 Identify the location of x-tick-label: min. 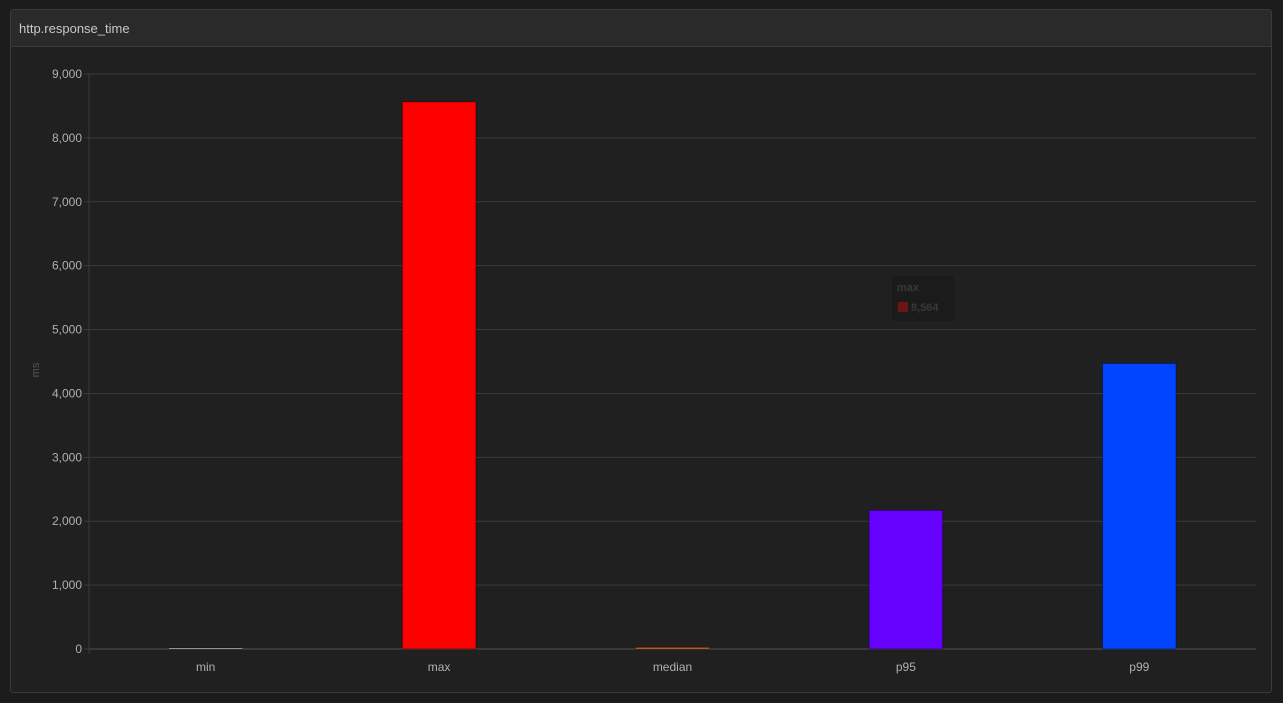
(205, 667).